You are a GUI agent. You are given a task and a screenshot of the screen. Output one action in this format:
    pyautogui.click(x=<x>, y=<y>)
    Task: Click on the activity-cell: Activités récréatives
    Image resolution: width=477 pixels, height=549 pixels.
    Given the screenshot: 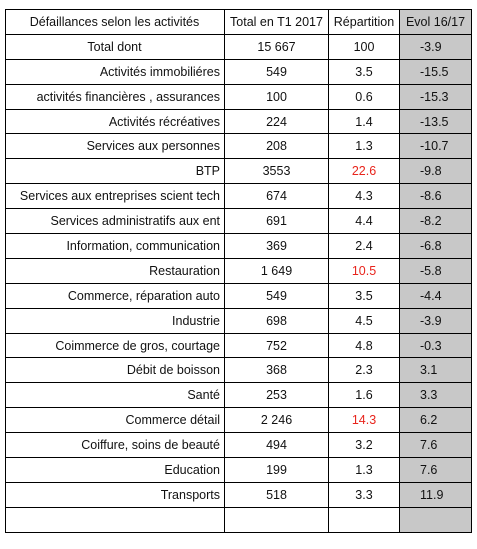 What is the action you would take?
    pyautogui.click(x=115, y=121)
    